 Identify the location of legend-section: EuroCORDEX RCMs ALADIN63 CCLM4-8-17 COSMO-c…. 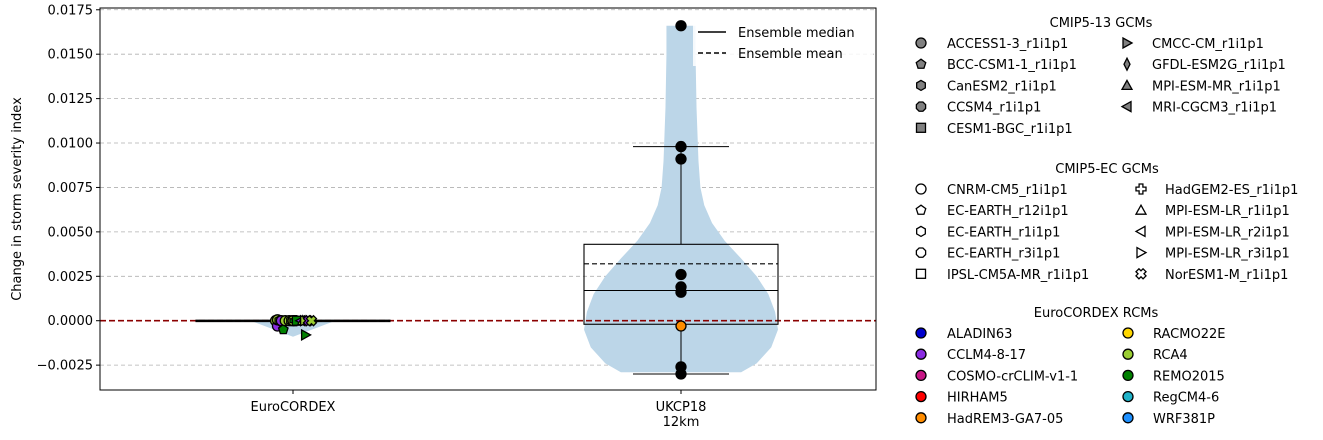
(1070, 366).